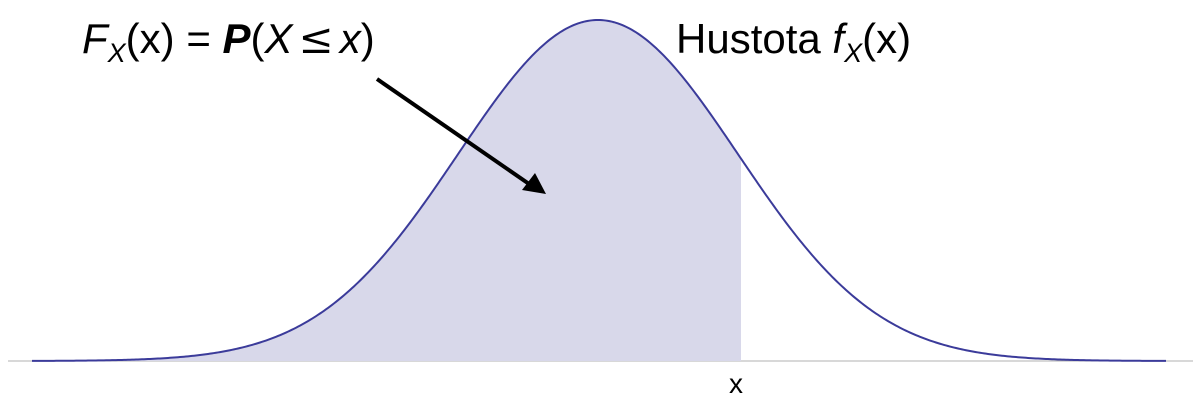 The image size is (1201, 402). Describe the element at coordinates (116, 53) in the screenshot. I see `cdf-F-subscript: X` at that location.